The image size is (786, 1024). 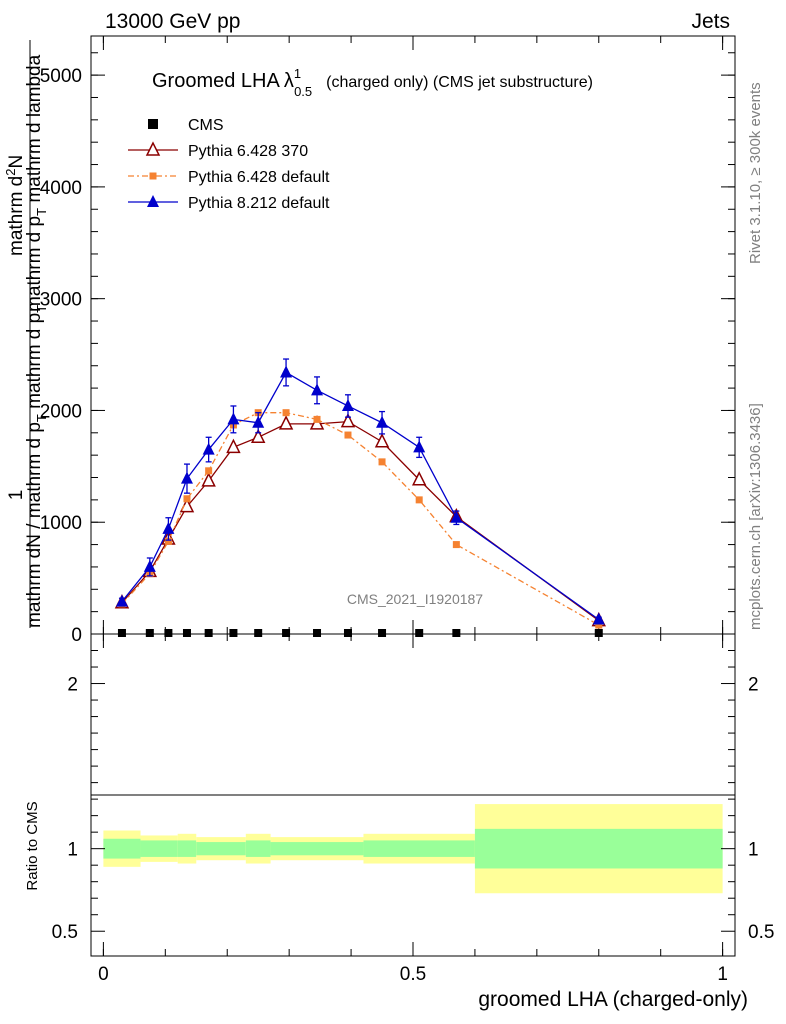 What do you see at coordinates (248, 151) in the screenshot?
I see `legend-entry: Pythia 6.428 370` at bounding box center [248, 151].